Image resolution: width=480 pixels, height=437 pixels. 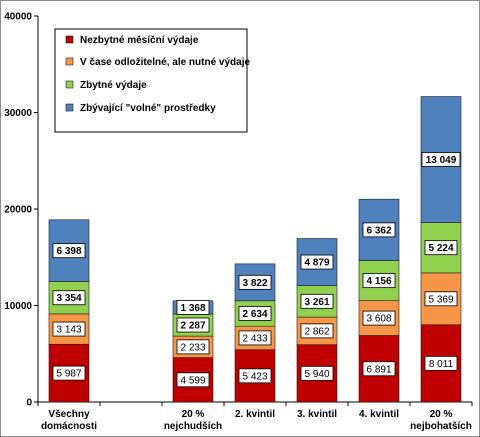 I want to click on data-label: 2 287, so click(x=192, y=326).